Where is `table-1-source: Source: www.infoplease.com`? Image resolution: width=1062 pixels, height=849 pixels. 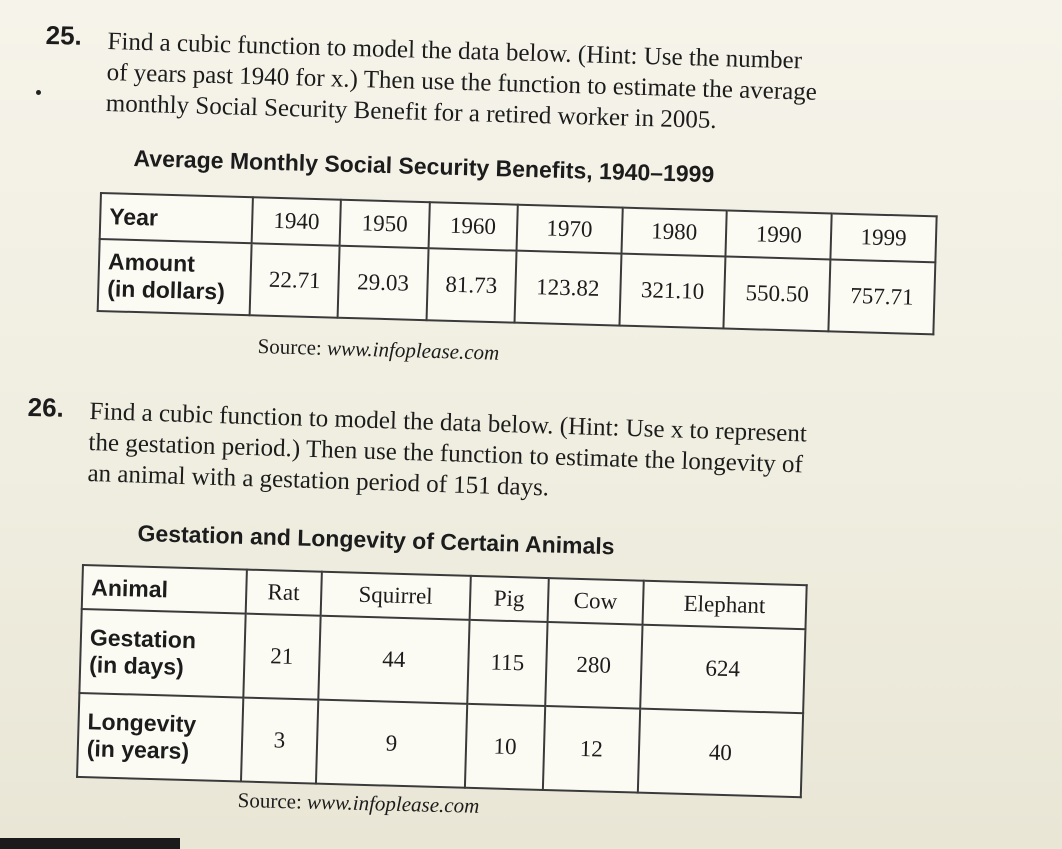 table-1-source: Source: www.infoplease.com is located at coordinates (378, 350).